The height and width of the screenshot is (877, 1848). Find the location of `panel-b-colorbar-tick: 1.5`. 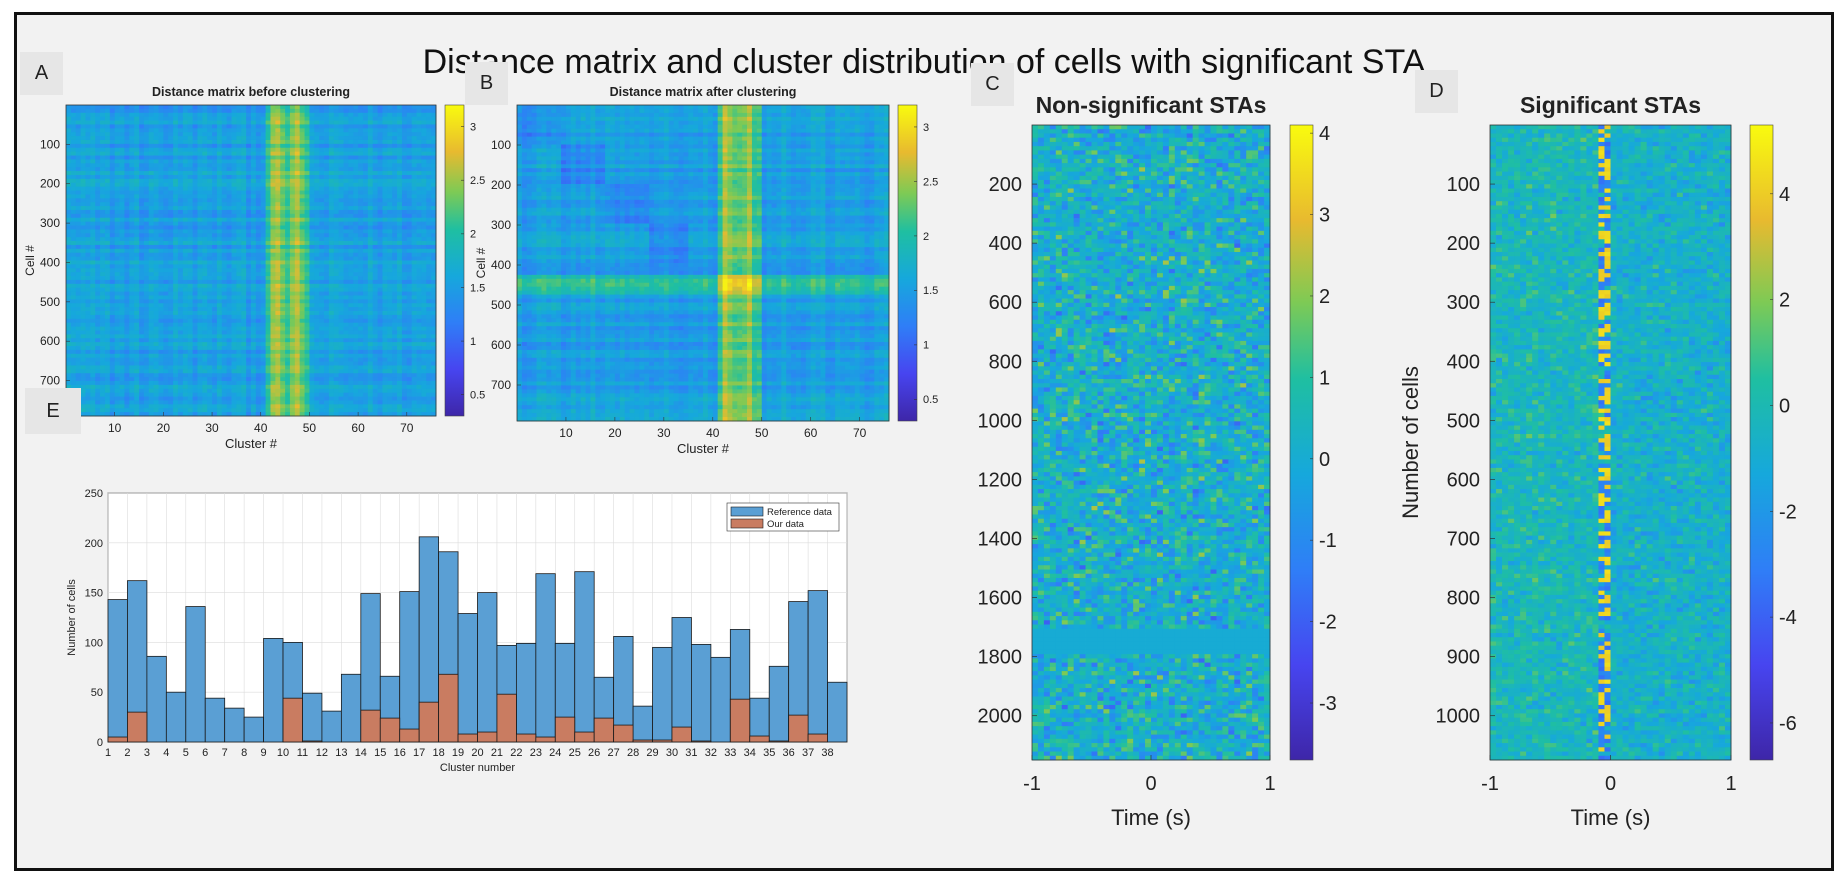

panel-b-colorbar-tick: 1.5 is located at coordinates (930, 291).